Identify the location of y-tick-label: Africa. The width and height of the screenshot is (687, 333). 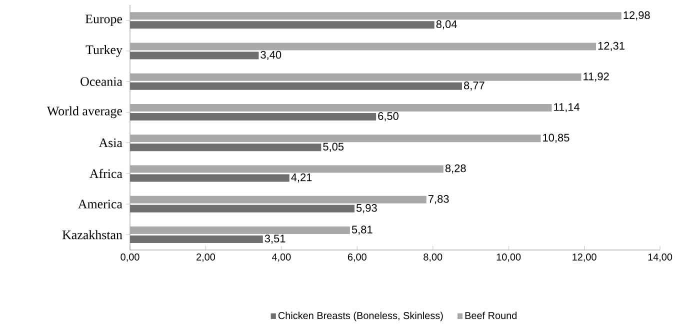
(106, 173).